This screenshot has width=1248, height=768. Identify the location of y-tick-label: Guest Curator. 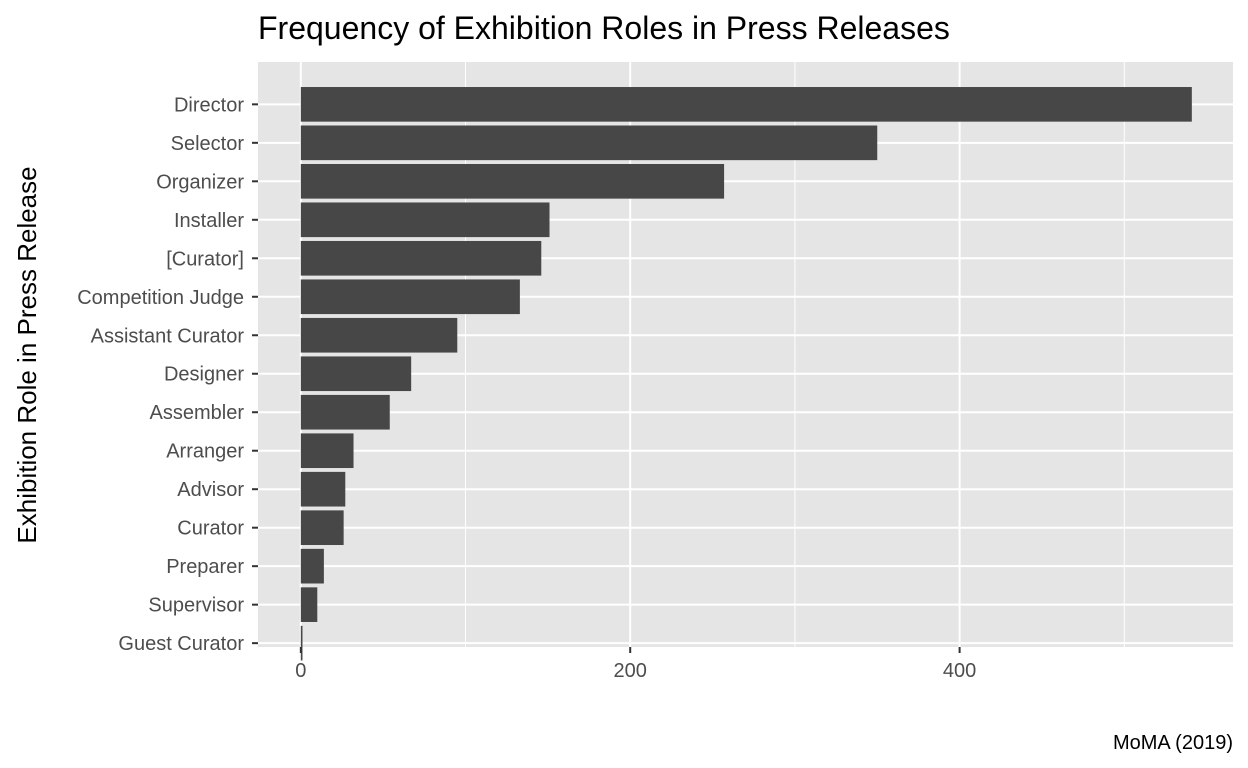
(181, 644).